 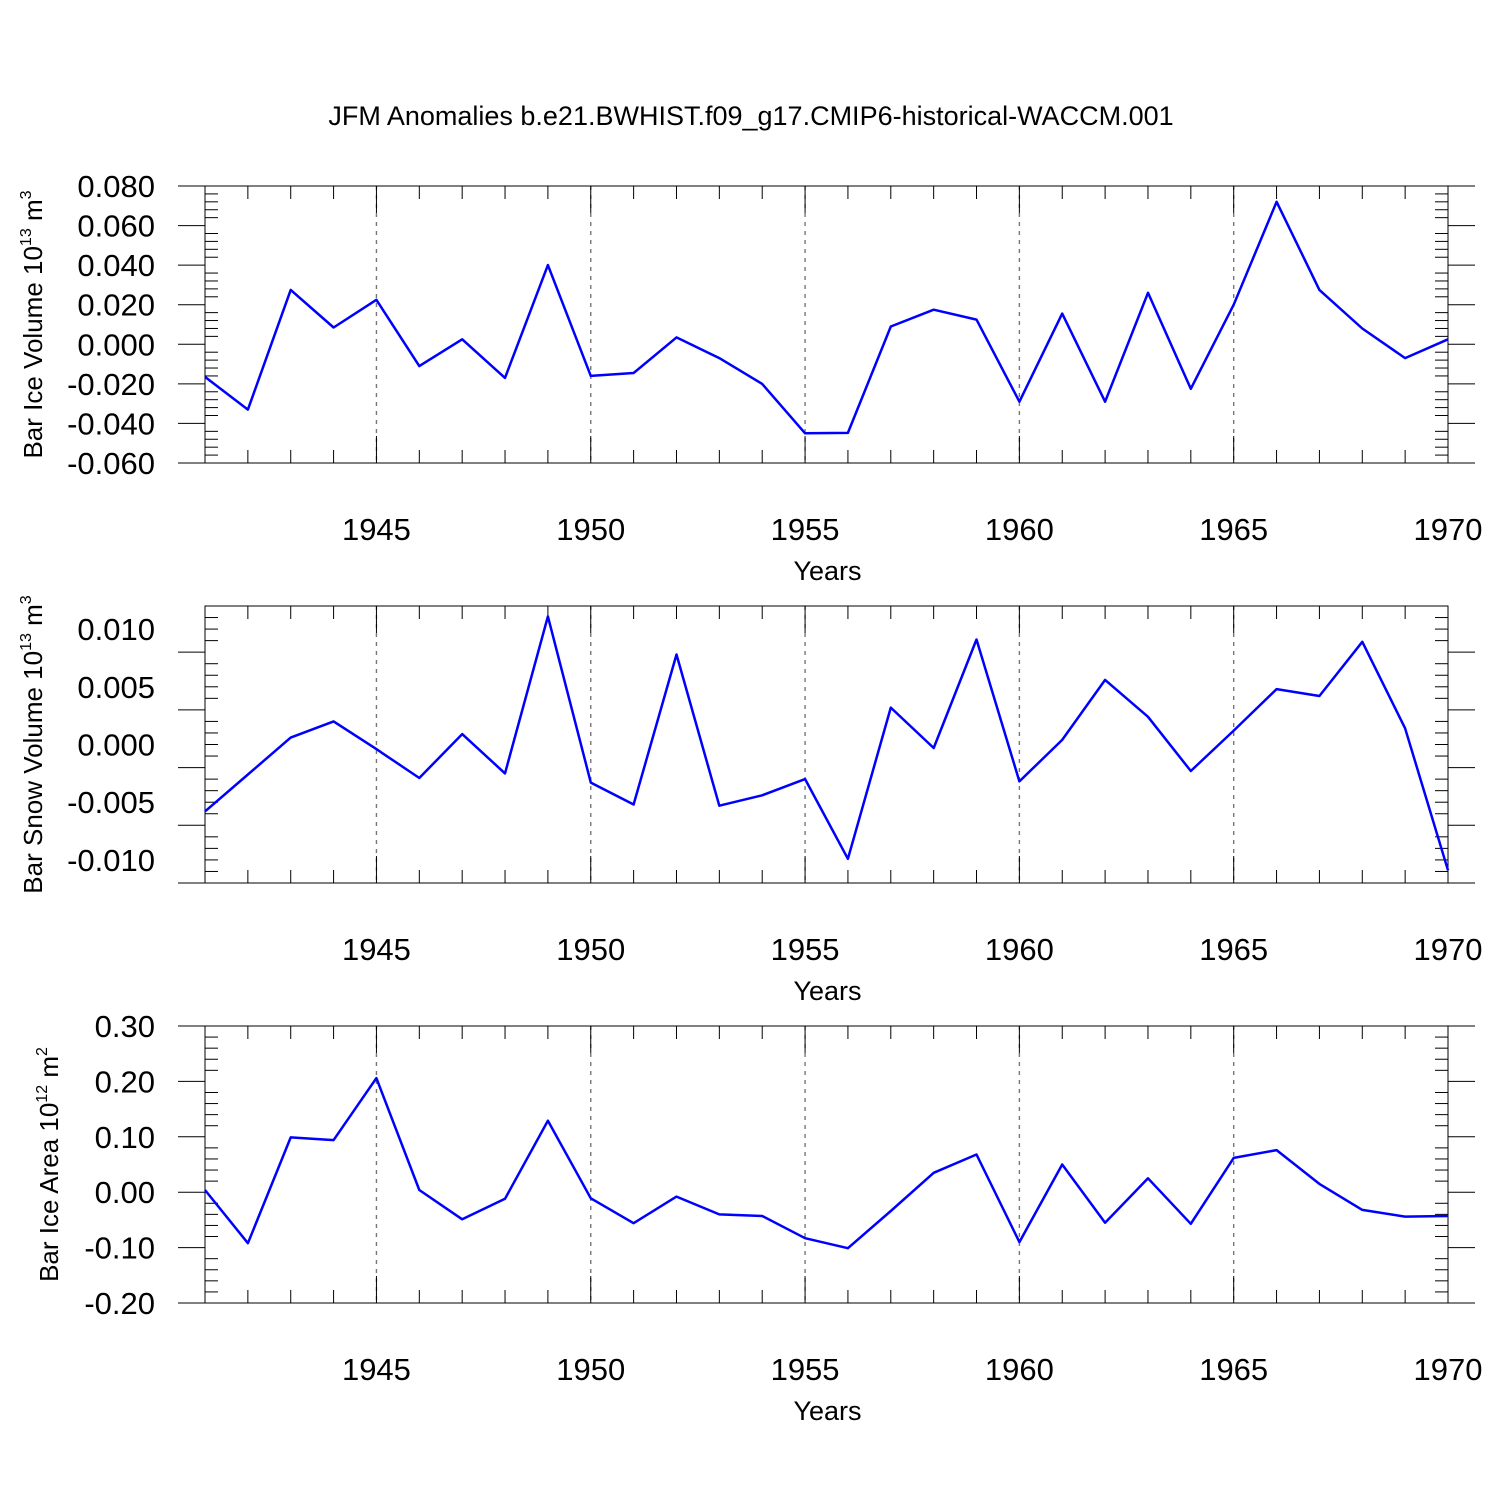 I want to click on y-axis-title-part: Bar Ice Area 10, so click(x=49, y=1192).